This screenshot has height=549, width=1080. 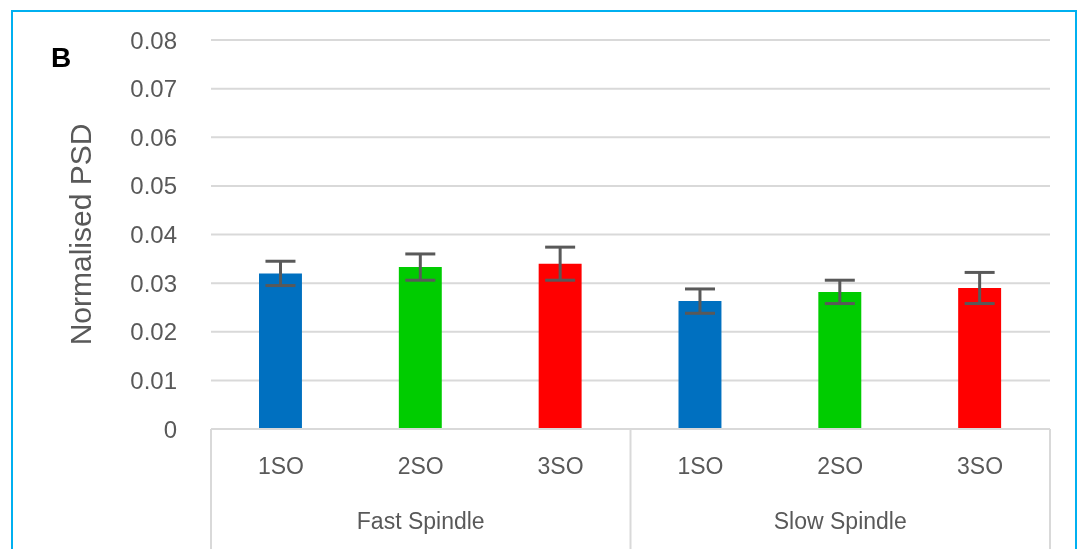 I want to click on y-tick-label: 0.04, so click(x=153, y=235).